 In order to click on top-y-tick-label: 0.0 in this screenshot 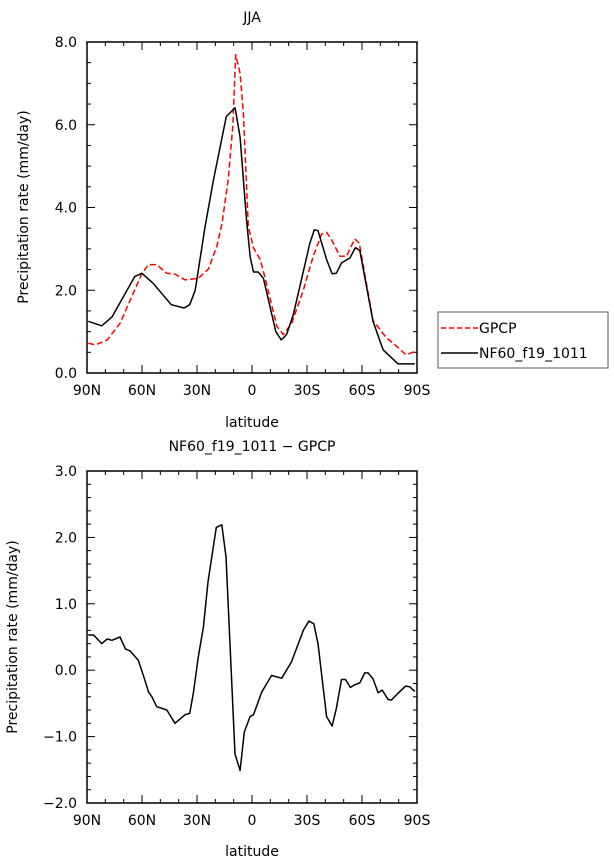, I will do `click(66, 374)`.